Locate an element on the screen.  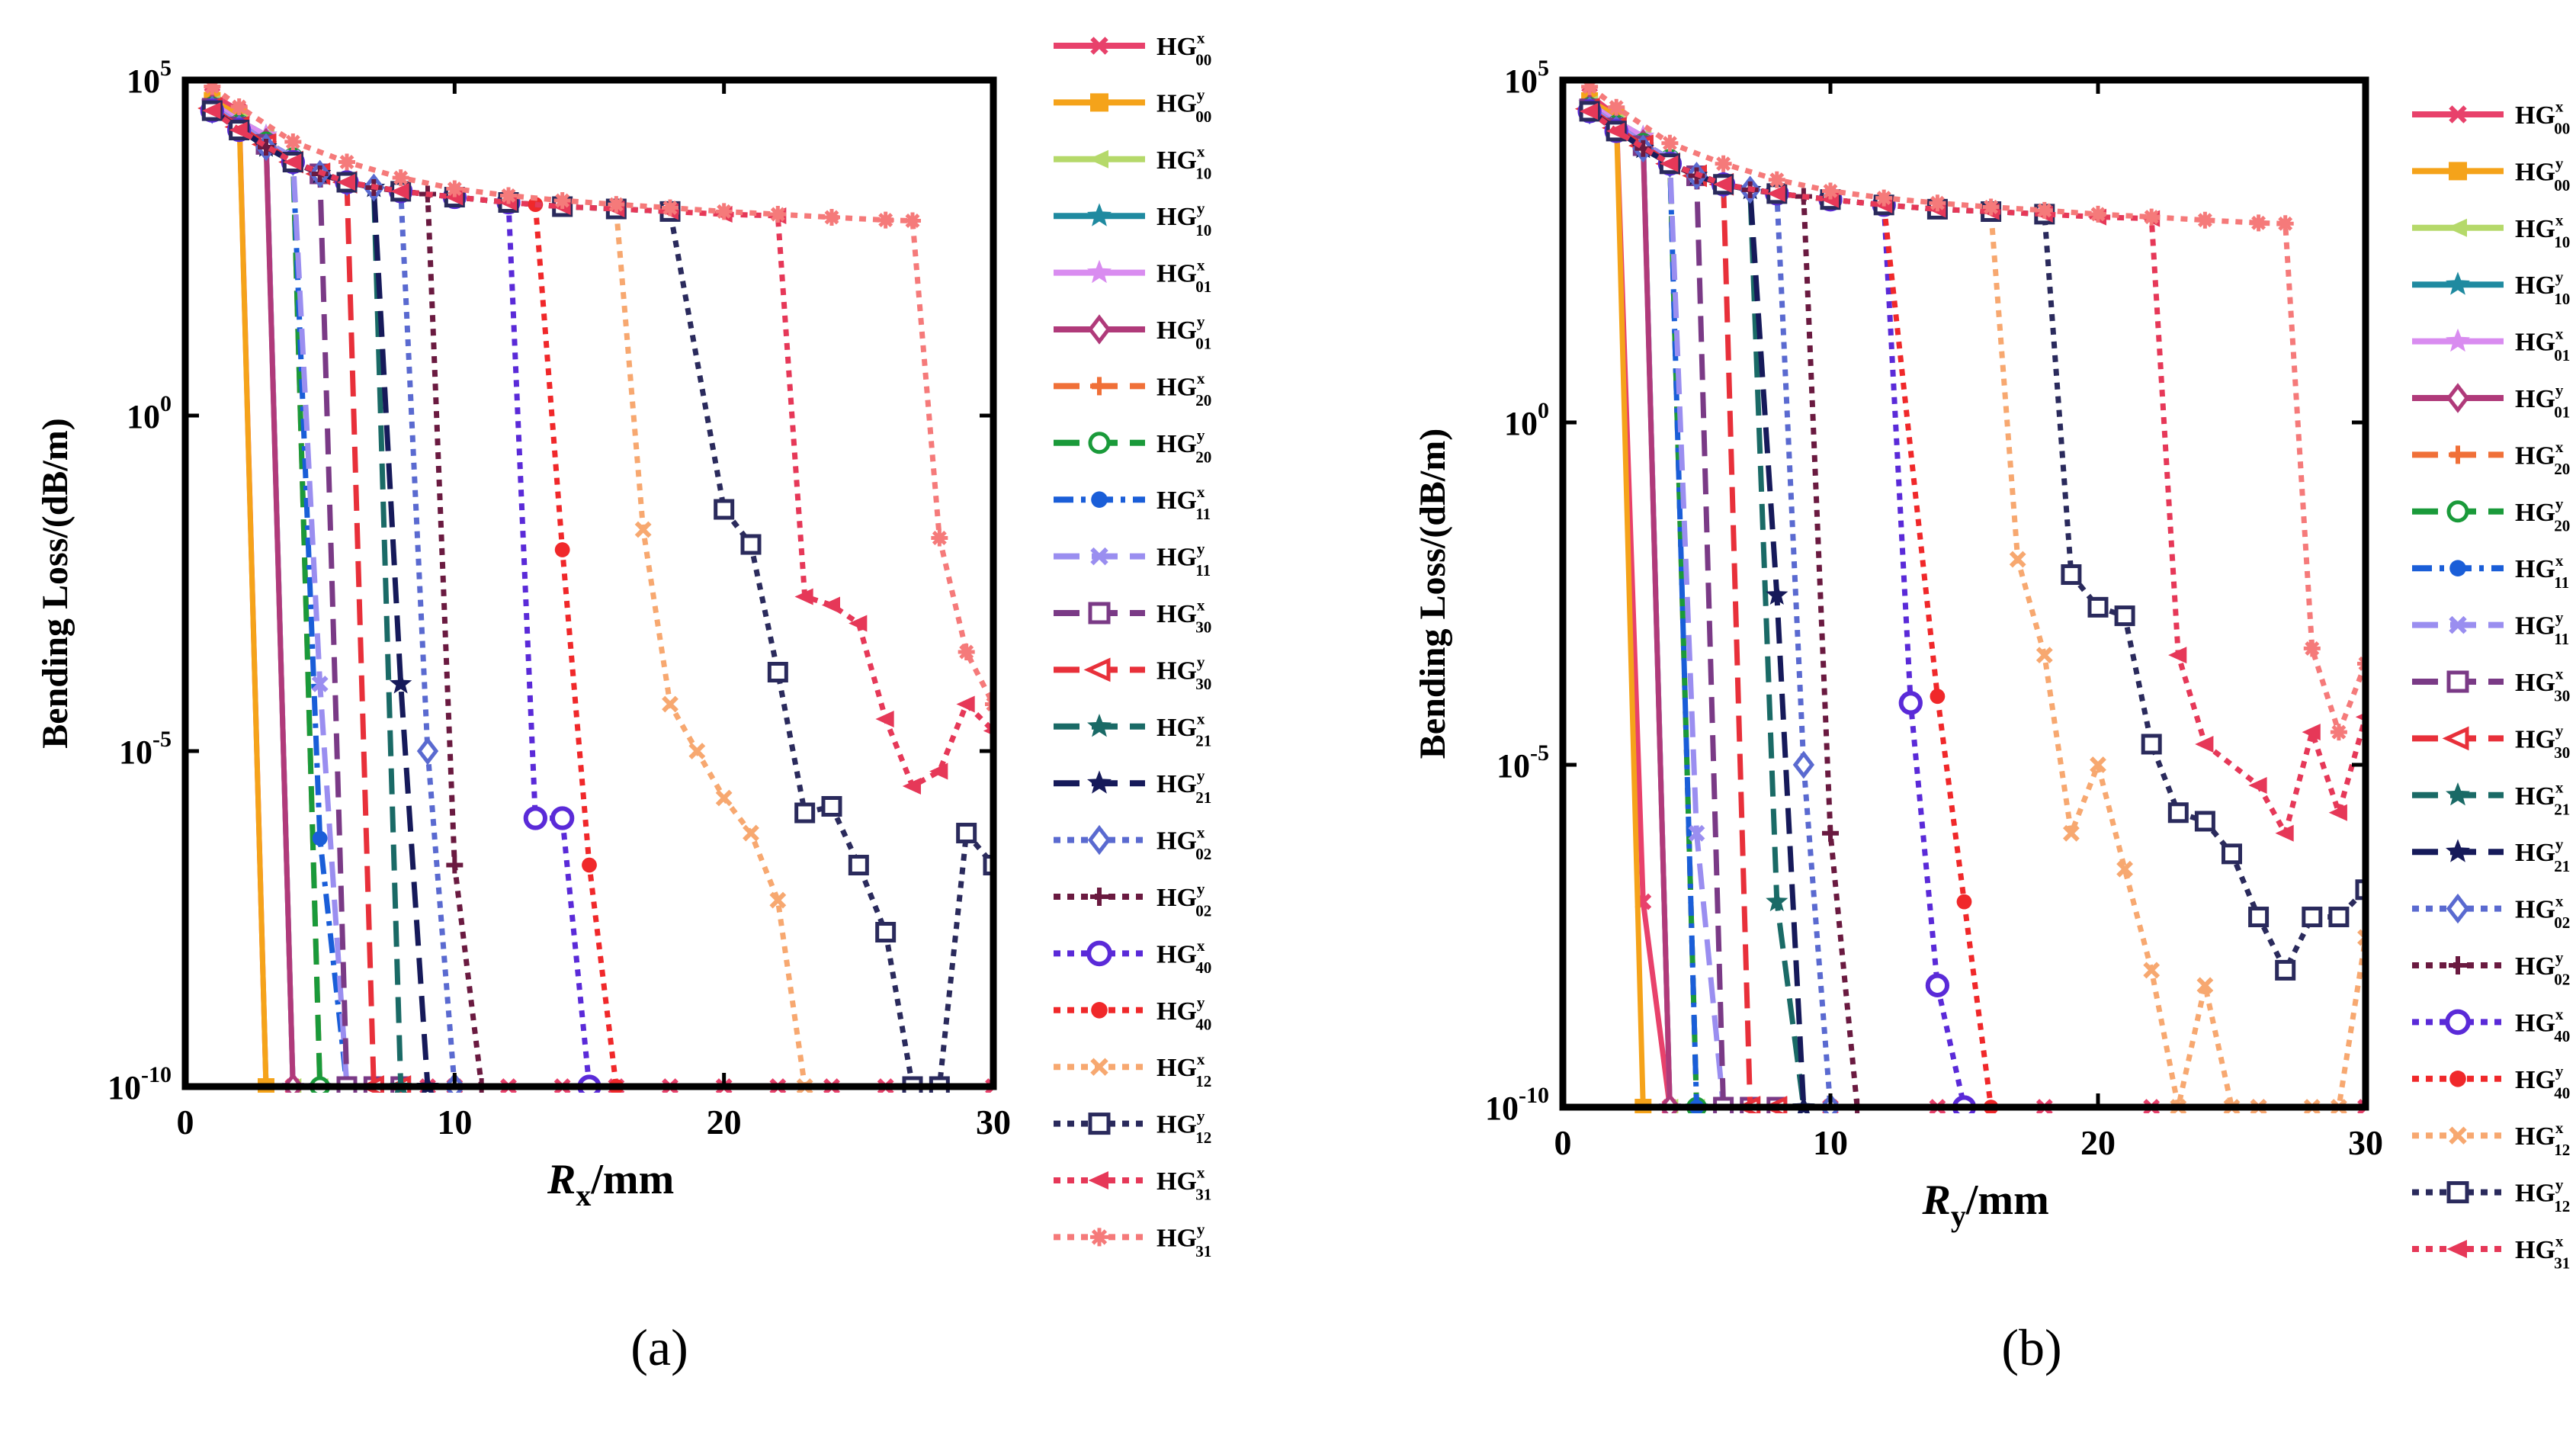
legend-label: HGx 21 is located at coordinates (1183, 730).